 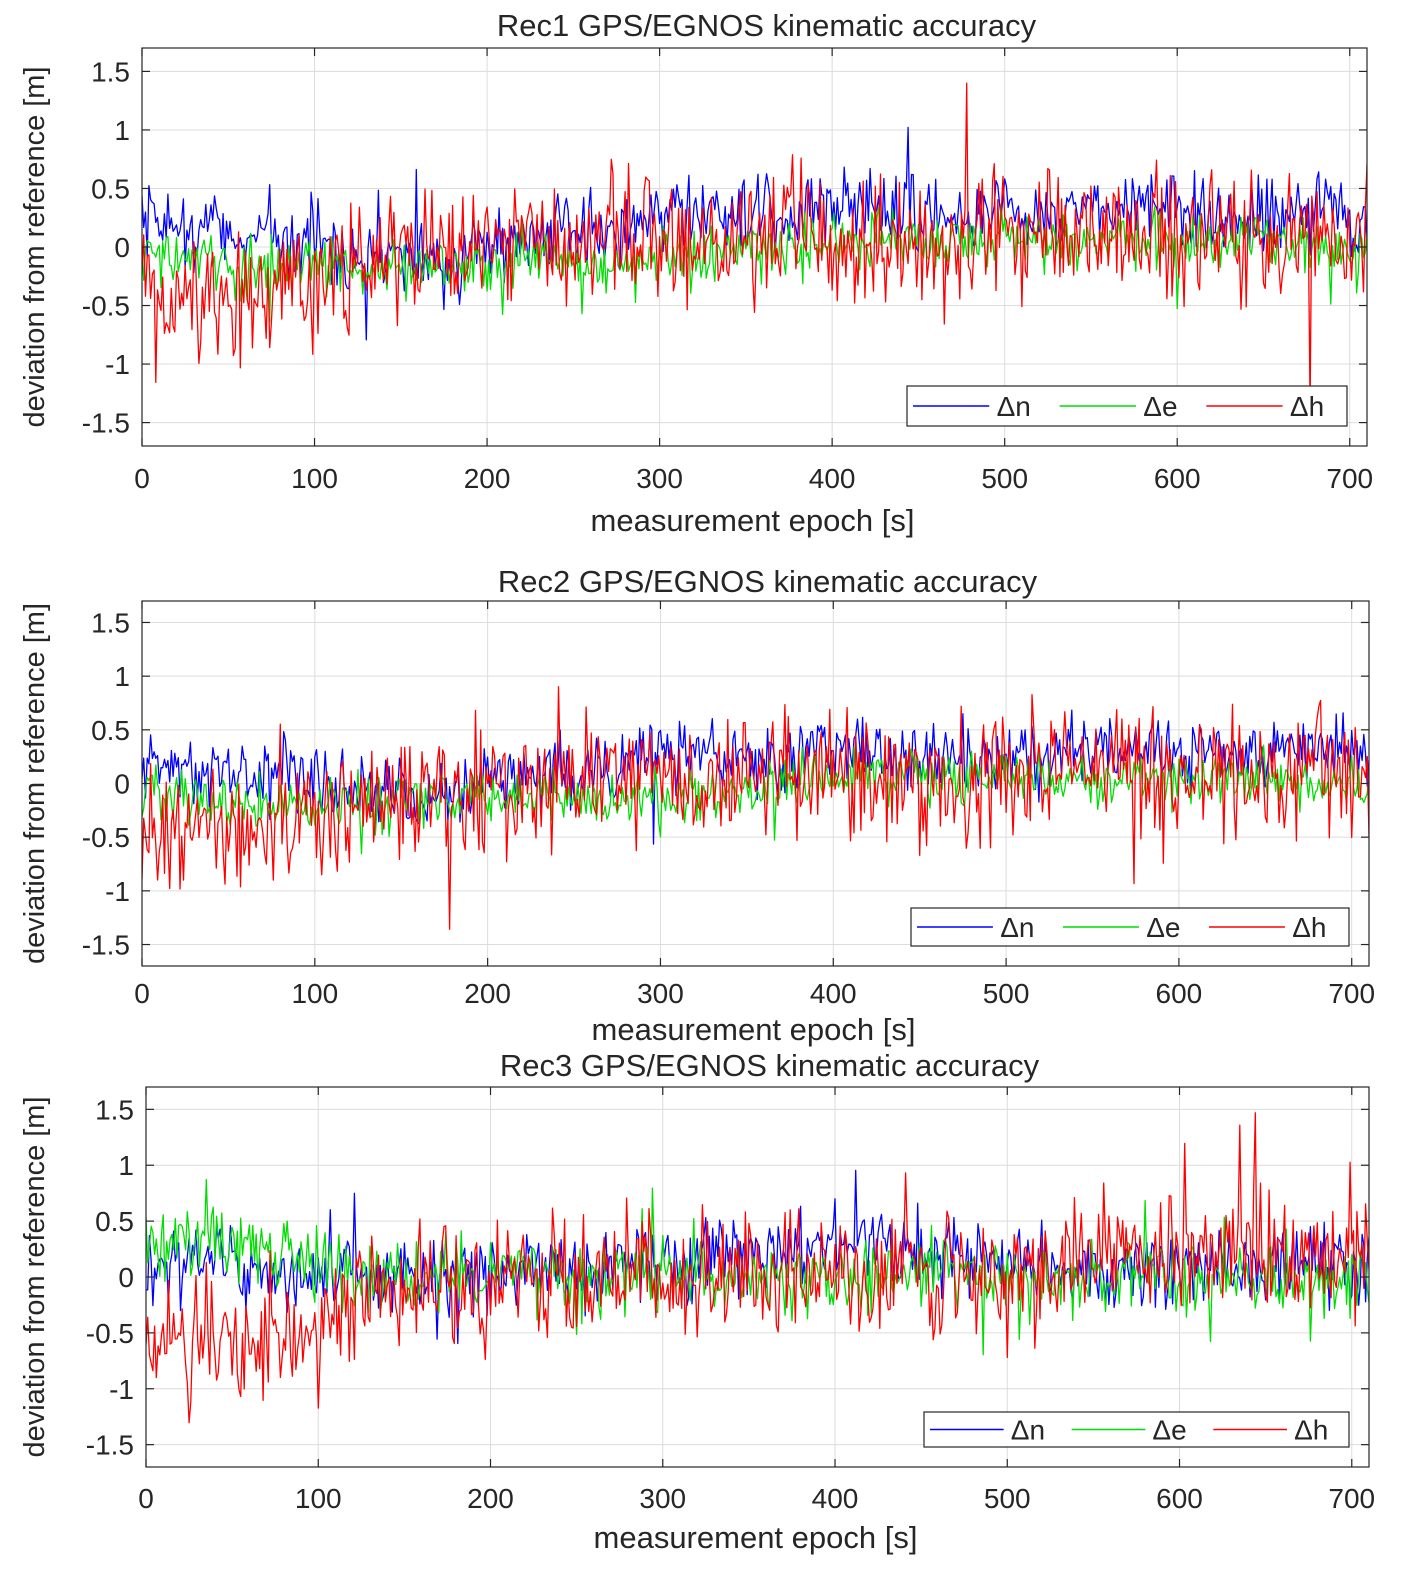 I want to click on chart-title: Rec3 GPS/EGNOS kinematic accuracy, so click(x=770, y=1065).